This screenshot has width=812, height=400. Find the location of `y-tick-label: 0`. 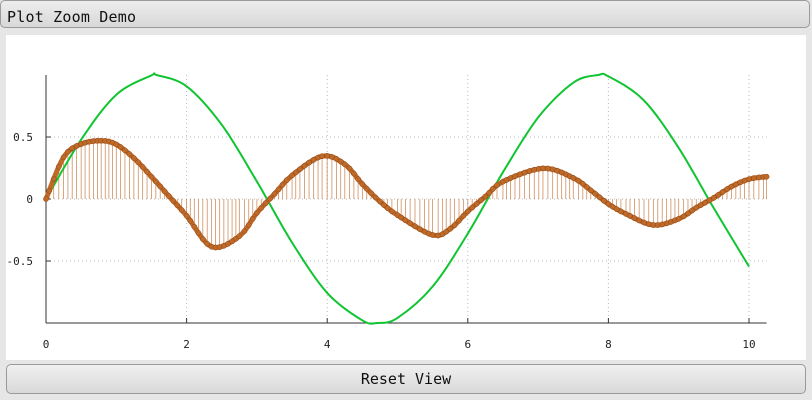

y-tick-label: 0 is located at coordinates (29, 199).